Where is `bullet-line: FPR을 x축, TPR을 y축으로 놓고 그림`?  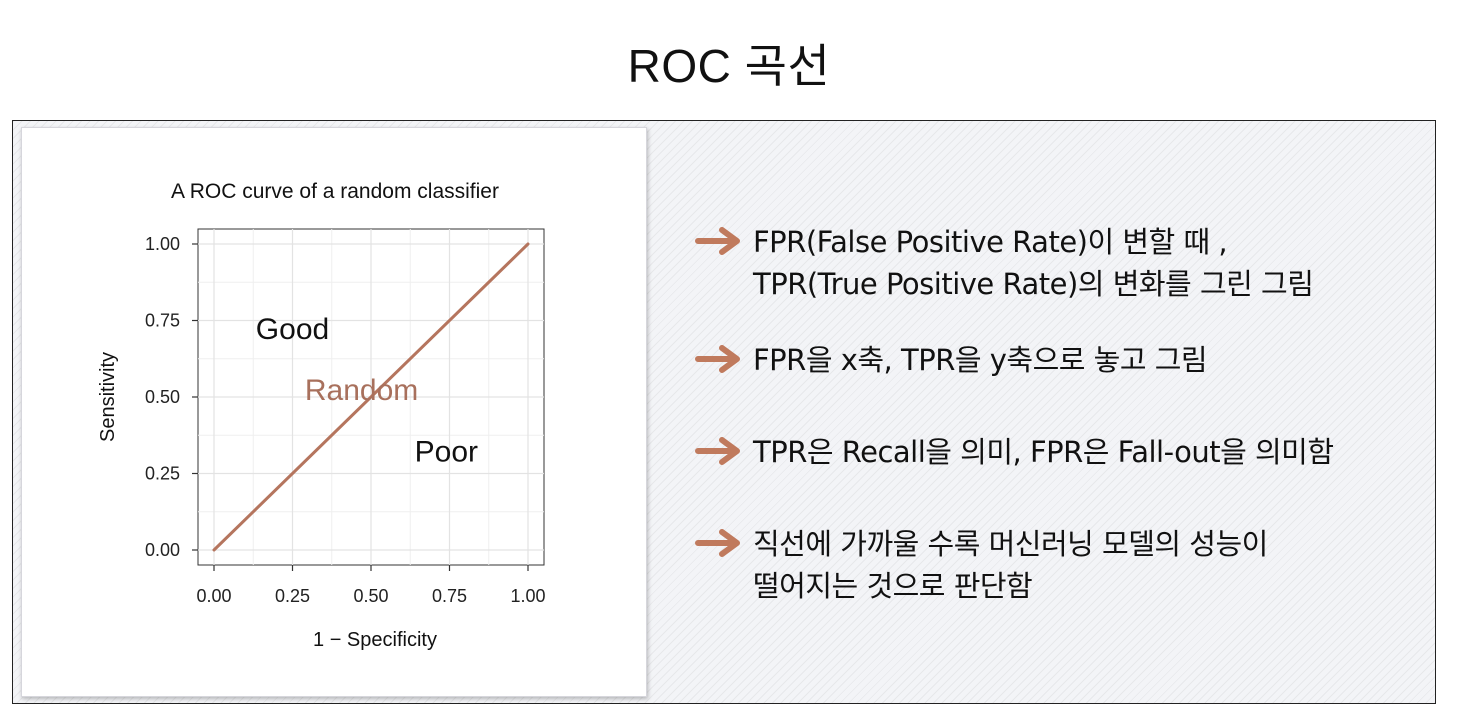
bullet-line: FPR을 x축, TPR을 y축으로 놓고 그림 is located at coordinates (980, 360).